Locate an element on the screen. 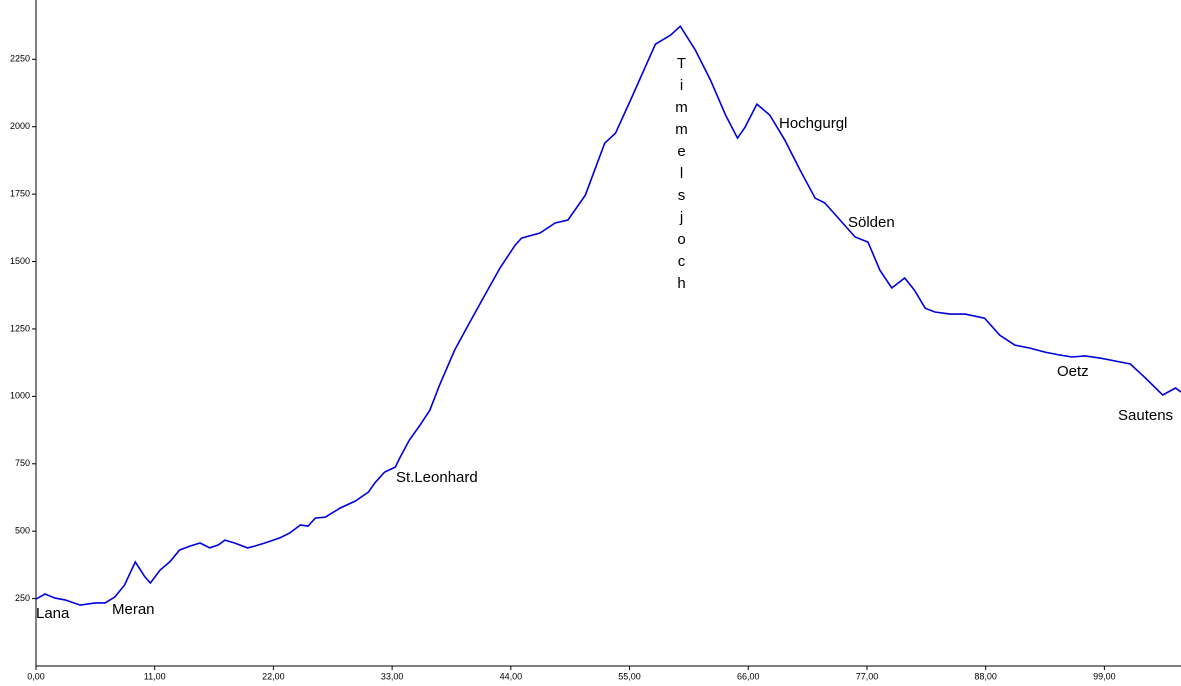  y-tick-label: 1500 is located at coordinates (20, 261).